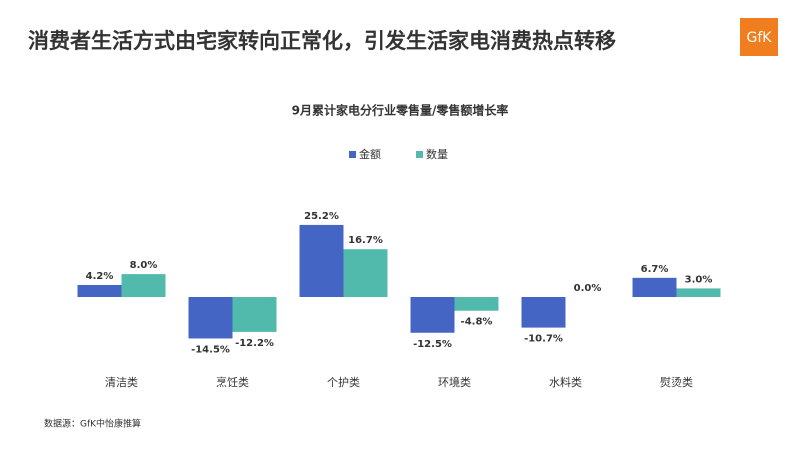 This screenshot has height=450, width=800. I want to click on x-tick-label: 环境类, so click(454, 382).